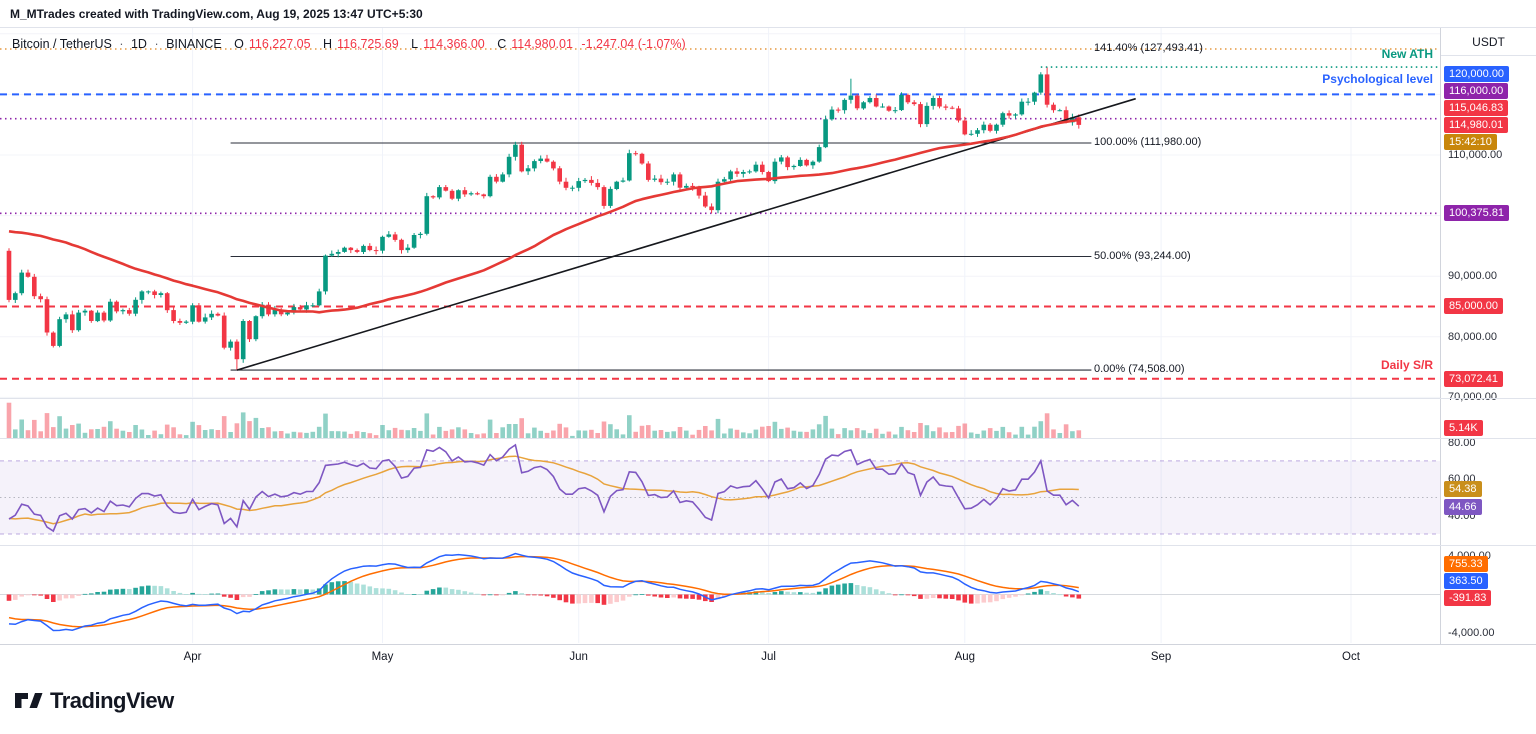 The width and height of the screenshot is (1536, 734). Describe the element at coordinates (1476, 107) in the screenshot. I see `axis-badge-sma50: 115,046.83` at that location.